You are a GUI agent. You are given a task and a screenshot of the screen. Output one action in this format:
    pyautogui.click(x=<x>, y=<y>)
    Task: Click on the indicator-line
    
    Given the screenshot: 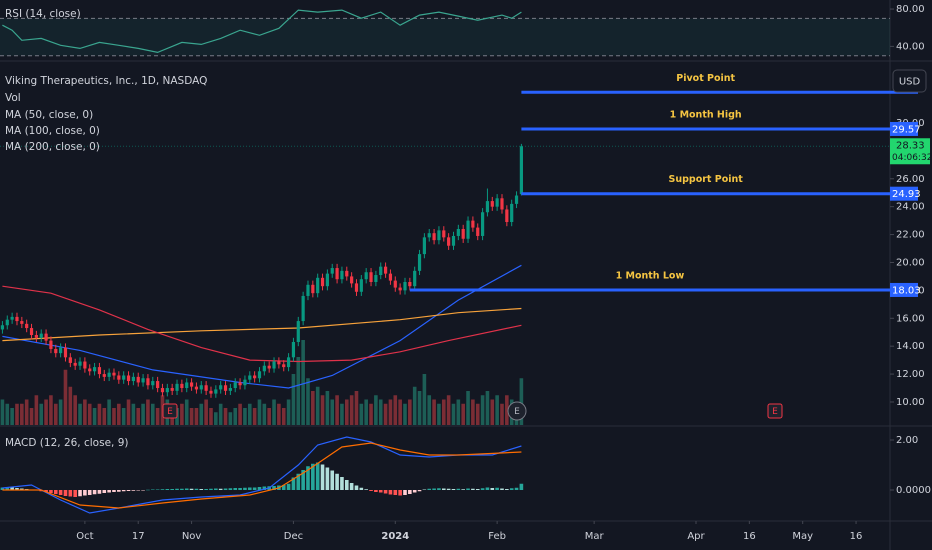 What is the action you would take?
    pyautogui.click(x=262, y=31)
    